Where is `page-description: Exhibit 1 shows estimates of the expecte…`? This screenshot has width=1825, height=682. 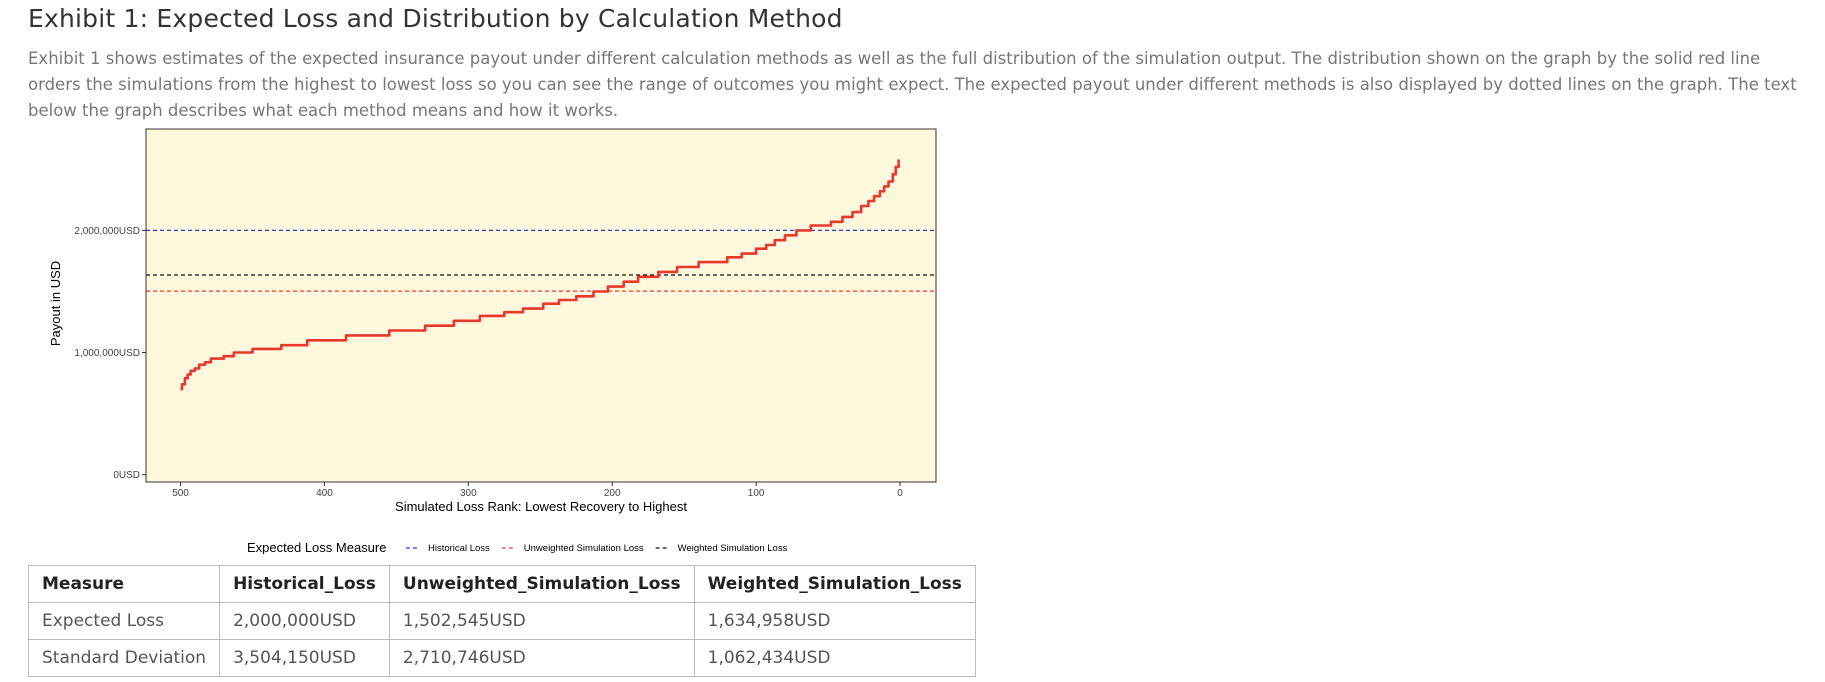
page-description: Exhibit 1 shows estimates of the expecte… is located at coordinates (912, 84).